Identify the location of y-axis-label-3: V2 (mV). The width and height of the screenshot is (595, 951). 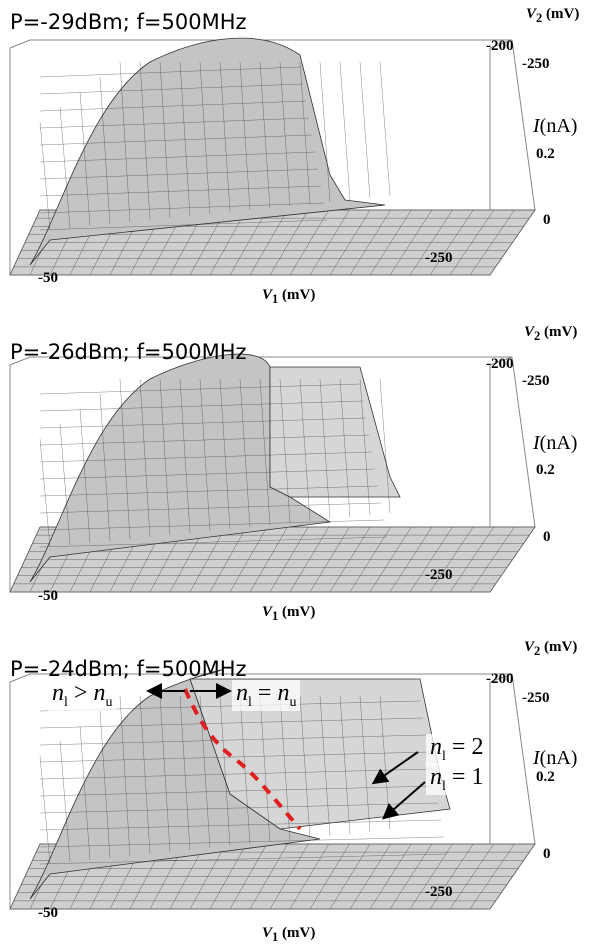
(551, 648).